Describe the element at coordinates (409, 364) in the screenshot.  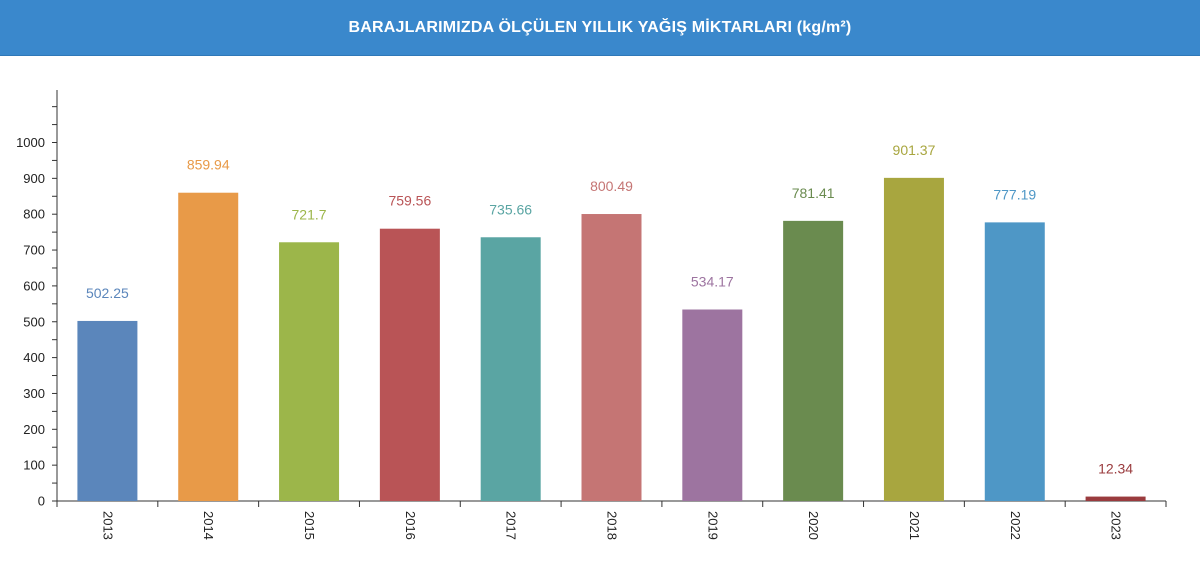
I see `bar-2016` at that location.